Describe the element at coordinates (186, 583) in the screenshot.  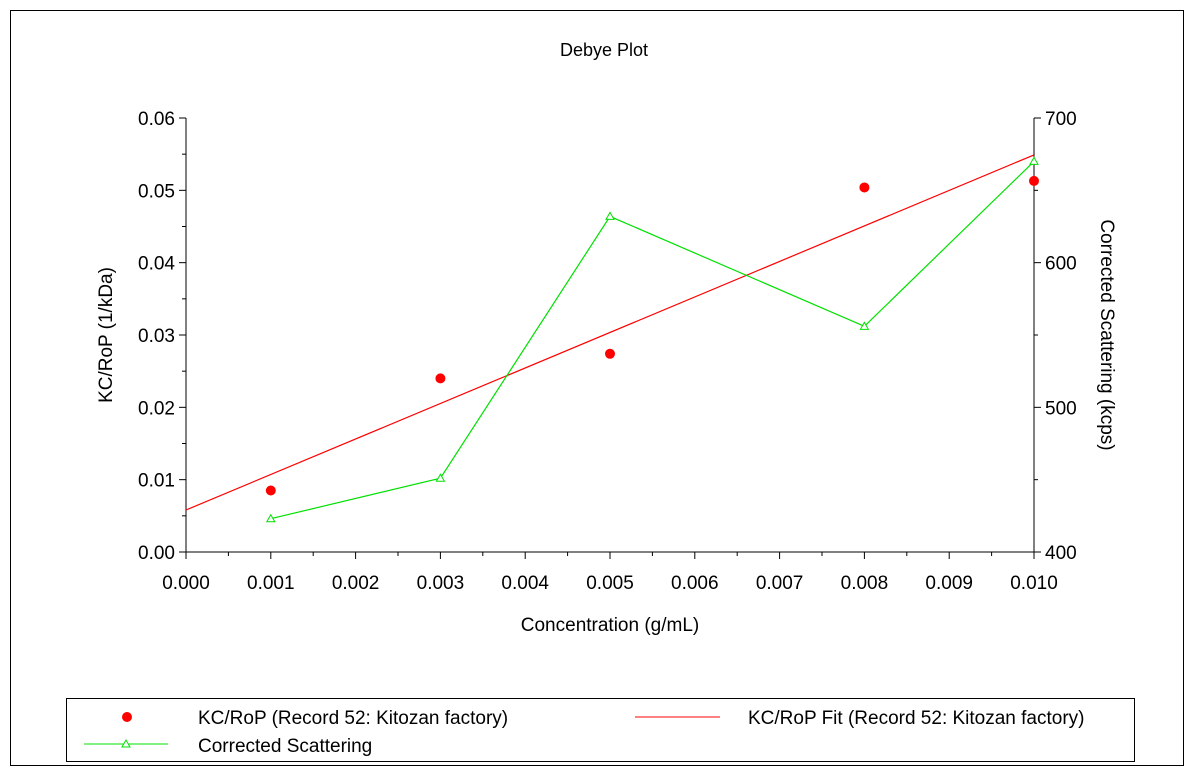
I see `x-tick-label: 0.000` at that location.